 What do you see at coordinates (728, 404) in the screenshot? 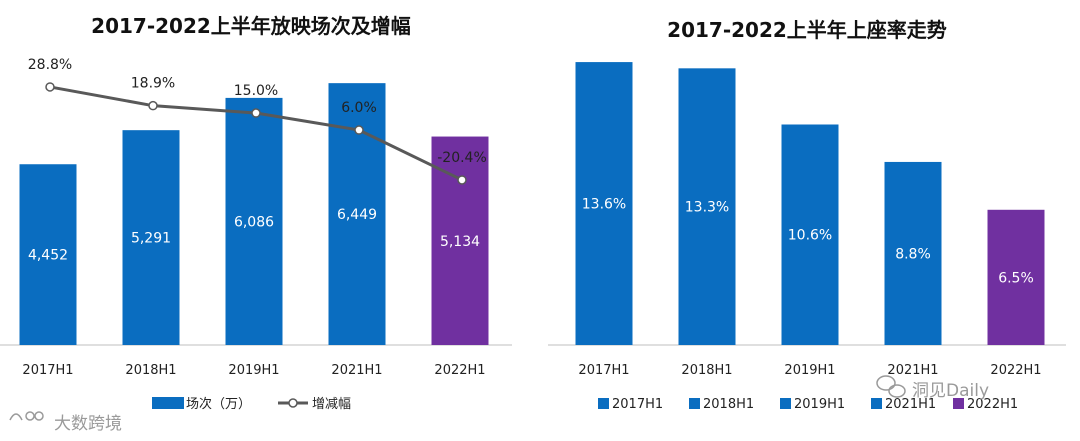
I see `chart2-legend-label-2018H1: 2018H1` at bounding box center [728, 404].